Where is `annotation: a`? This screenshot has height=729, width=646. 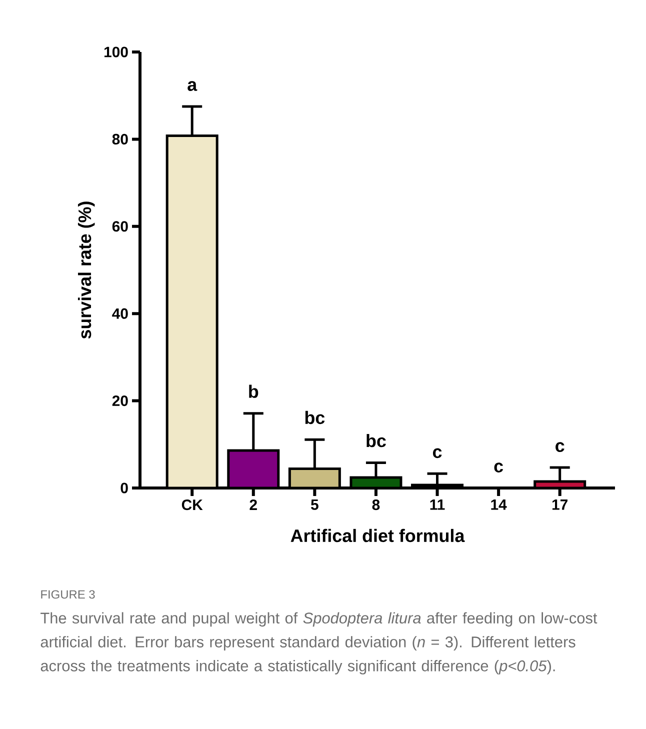
annotation: a is located at coordinates (193, 86).